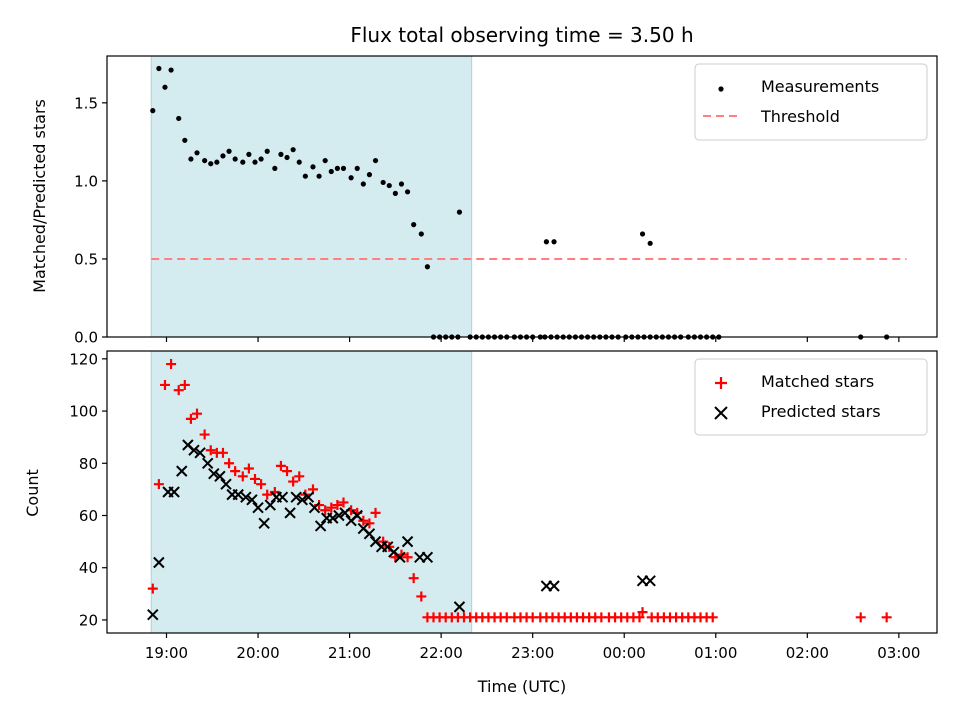 The width and height of the screenshot is (960, 724). What do you see at coordinates (86, 338) in the screenshot?
I see `y-tick-label: 0.0` at bounding box center [86, 338].